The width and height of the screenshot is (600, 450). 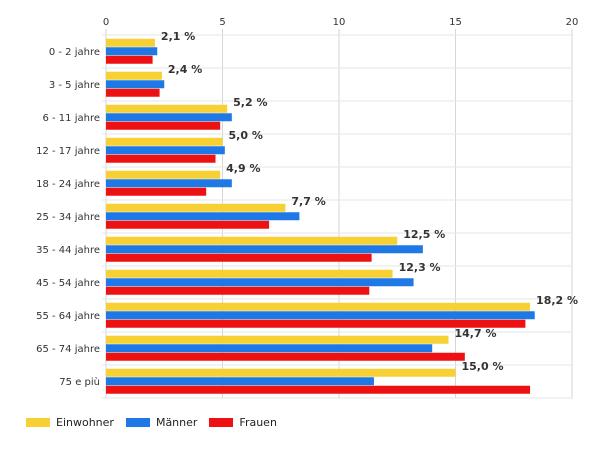 I want to click on category-label: 35 - 44 jahre, so click(x=68, y=250).